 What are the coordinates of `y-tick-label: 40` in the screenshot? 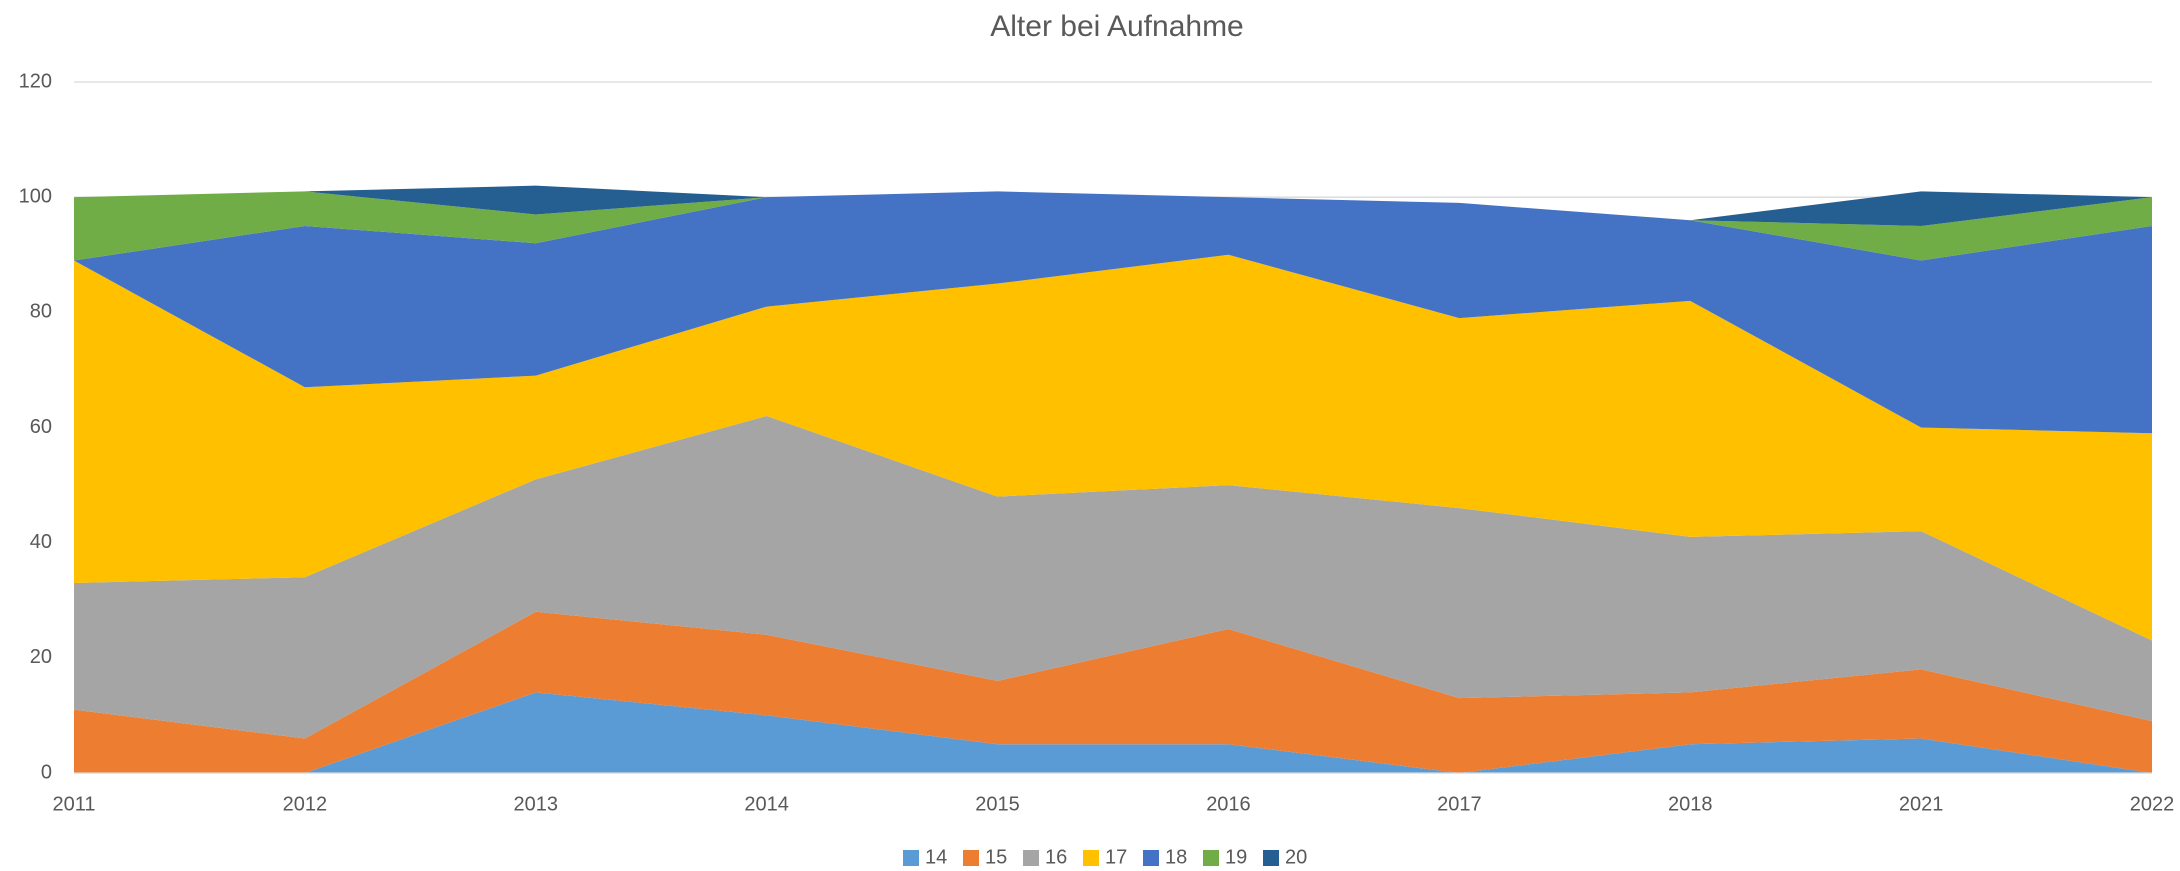 It's located at (41, 542).